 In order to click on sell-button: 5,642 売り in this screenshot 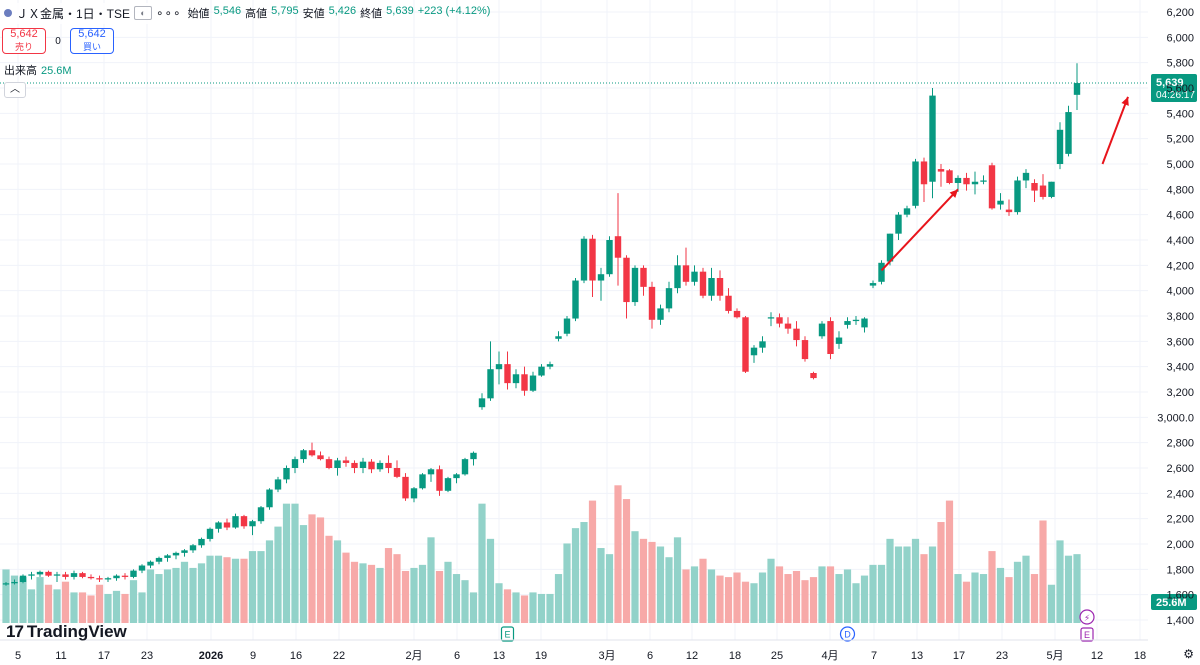, I will do `click(24, 41)`.